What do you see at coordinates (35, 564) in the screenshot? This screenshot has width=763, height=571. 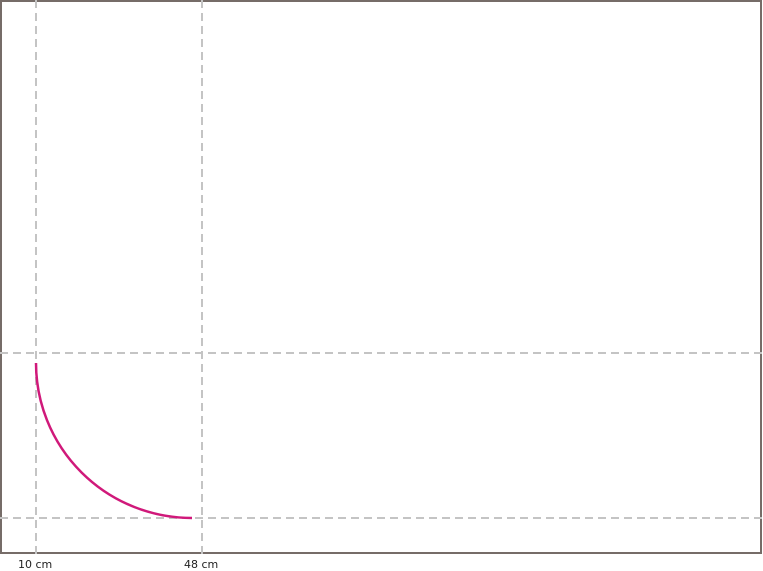 I see `dimension-label: 10 cm` at bounding box center [35, 564].